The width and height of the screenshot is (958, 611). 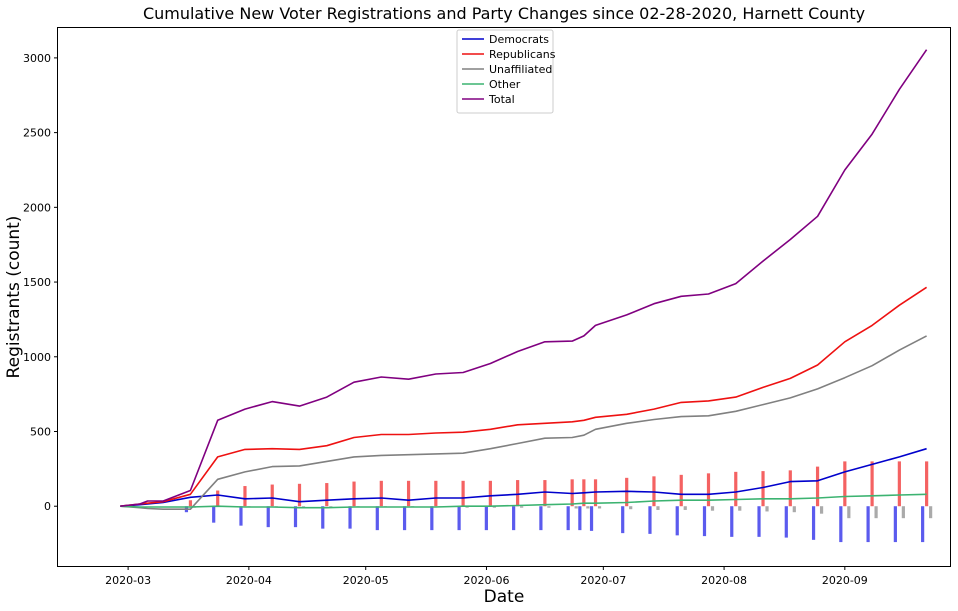 I want to click on series-line-other, so click(x=523, y=501).